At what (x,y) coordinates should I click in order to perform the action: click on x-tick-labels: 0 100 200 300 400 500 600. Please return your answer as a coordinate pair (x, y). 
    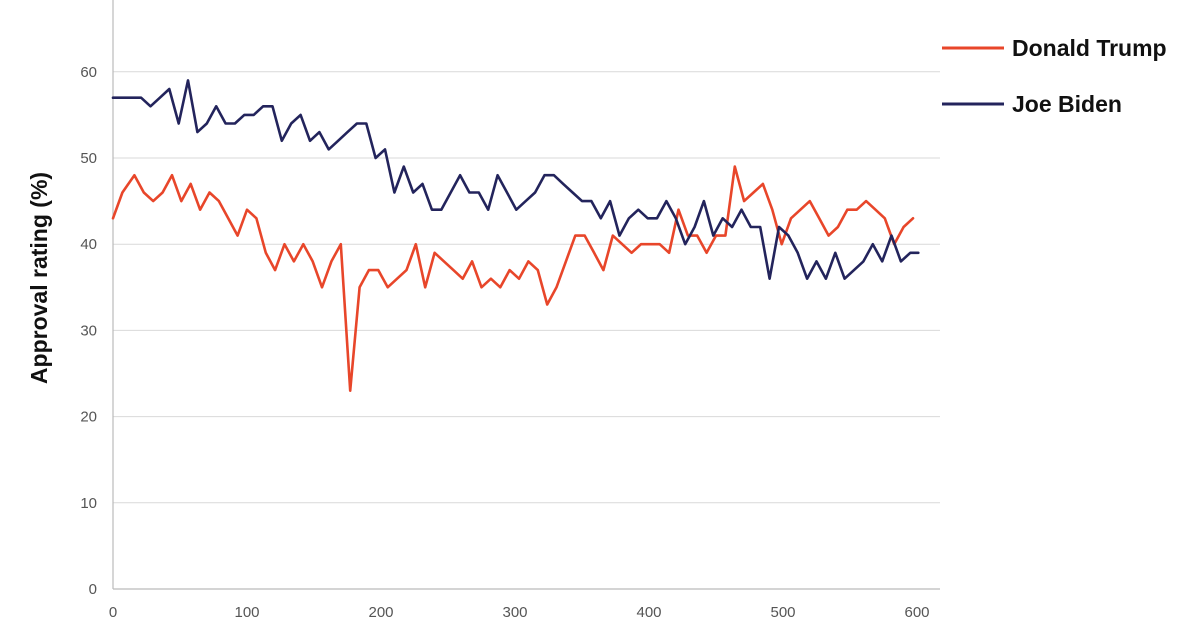
    Looking at the image, I should click on (519, 612).